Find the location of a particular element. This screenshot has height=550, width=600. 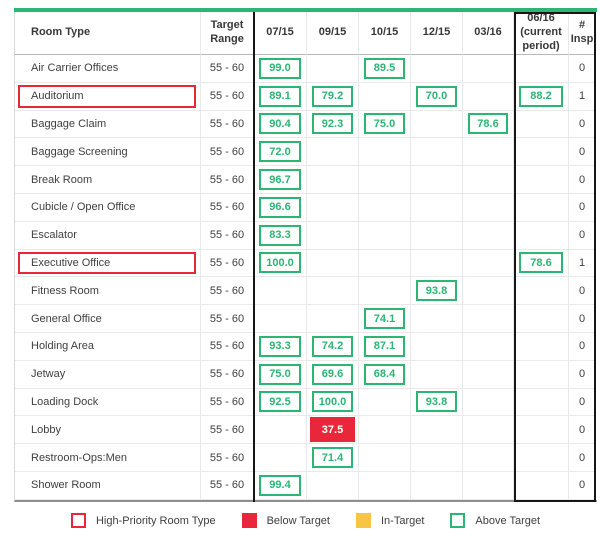

reading-value: 92.5 is located at coordinates (280, 402).